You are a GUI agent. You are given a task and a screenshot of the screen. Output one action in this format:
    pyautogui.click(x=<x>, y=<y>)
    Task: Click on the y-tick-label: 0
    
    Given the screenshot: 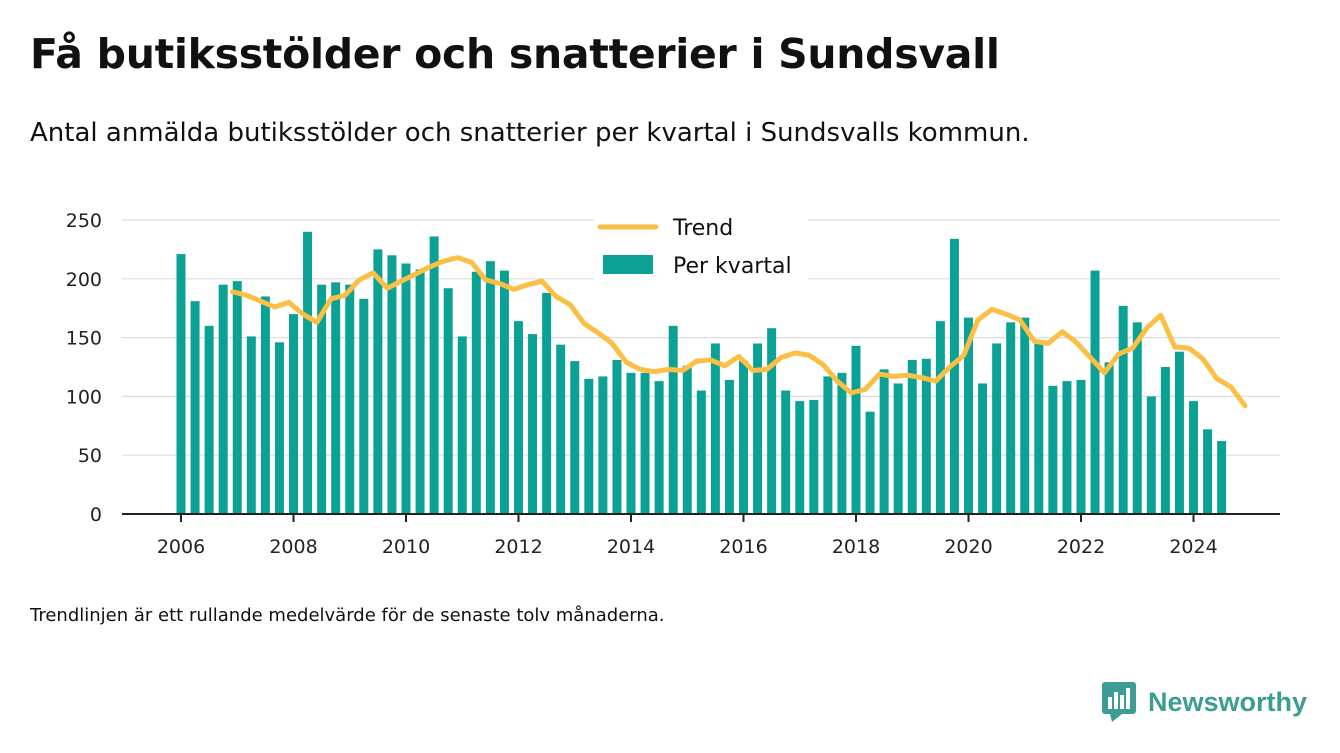 What is the action you would take?
    pyautogui.click(x=96, y=515)
    